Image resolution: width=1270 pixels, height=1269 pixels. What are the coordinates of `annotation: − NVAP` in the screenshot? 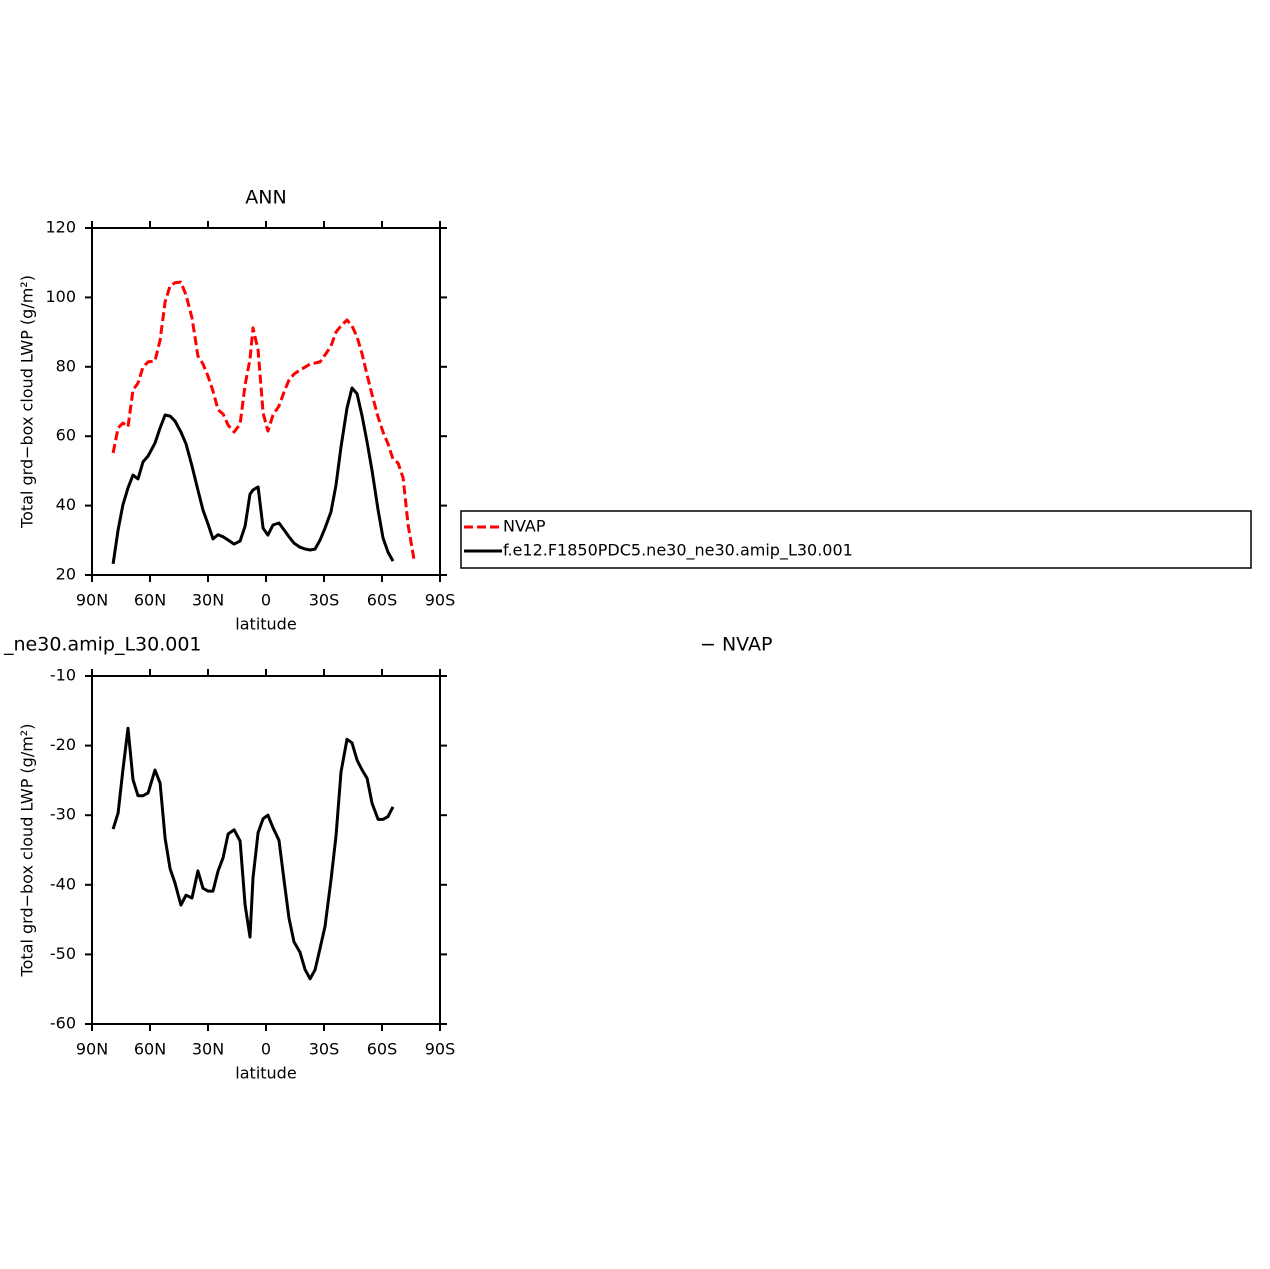 It's located at (736, 645).